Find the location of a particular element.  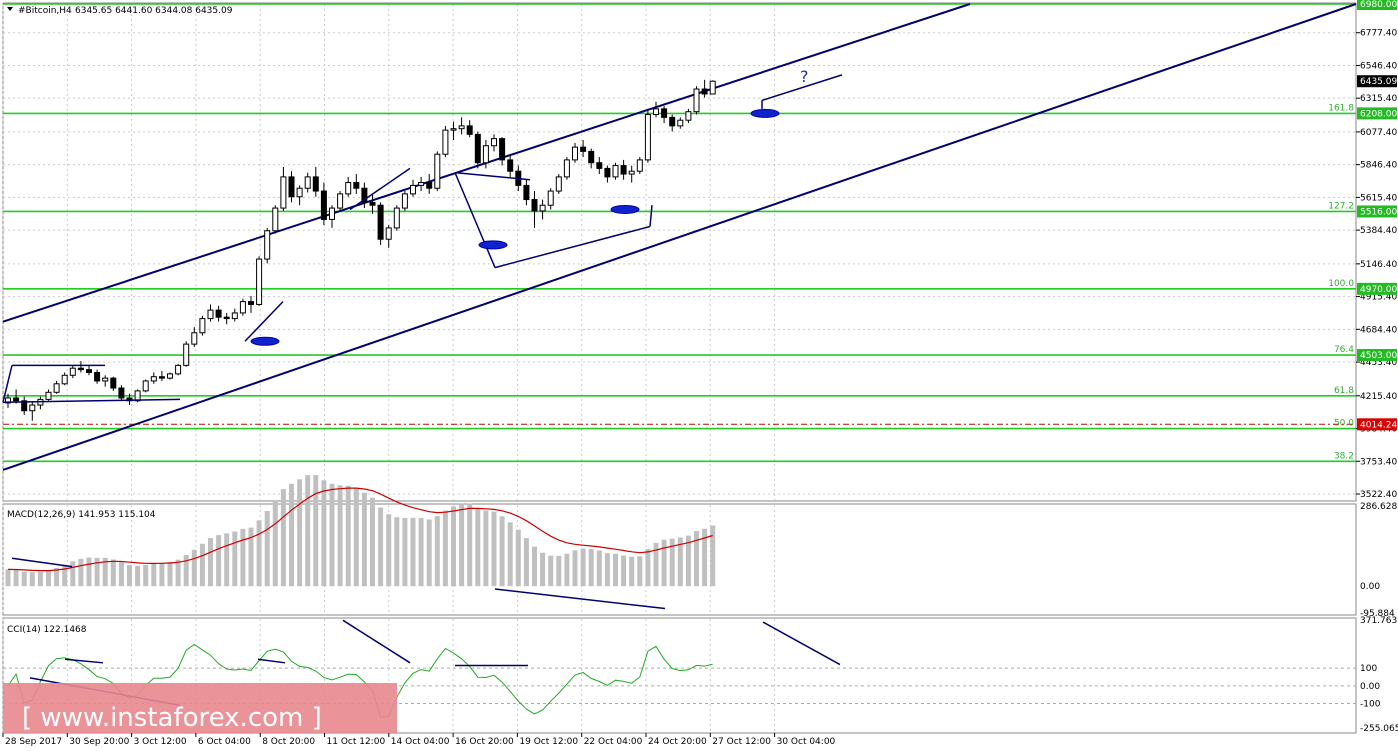

cci-axis-label: -255.0655 is located at coordinates (1379, 729).